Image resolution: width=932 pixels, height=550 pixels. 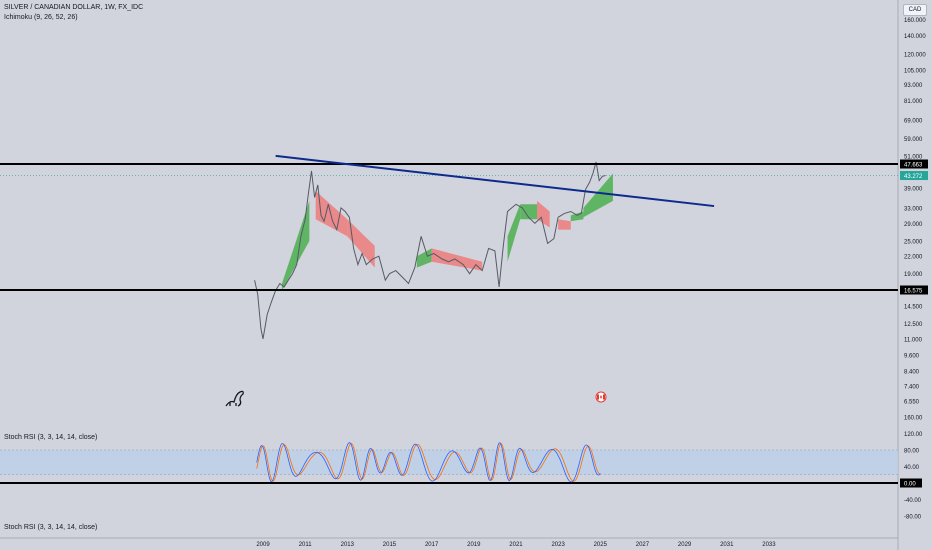 I want to click on price-tick-label: 14.500, so click(x=913, y=307).